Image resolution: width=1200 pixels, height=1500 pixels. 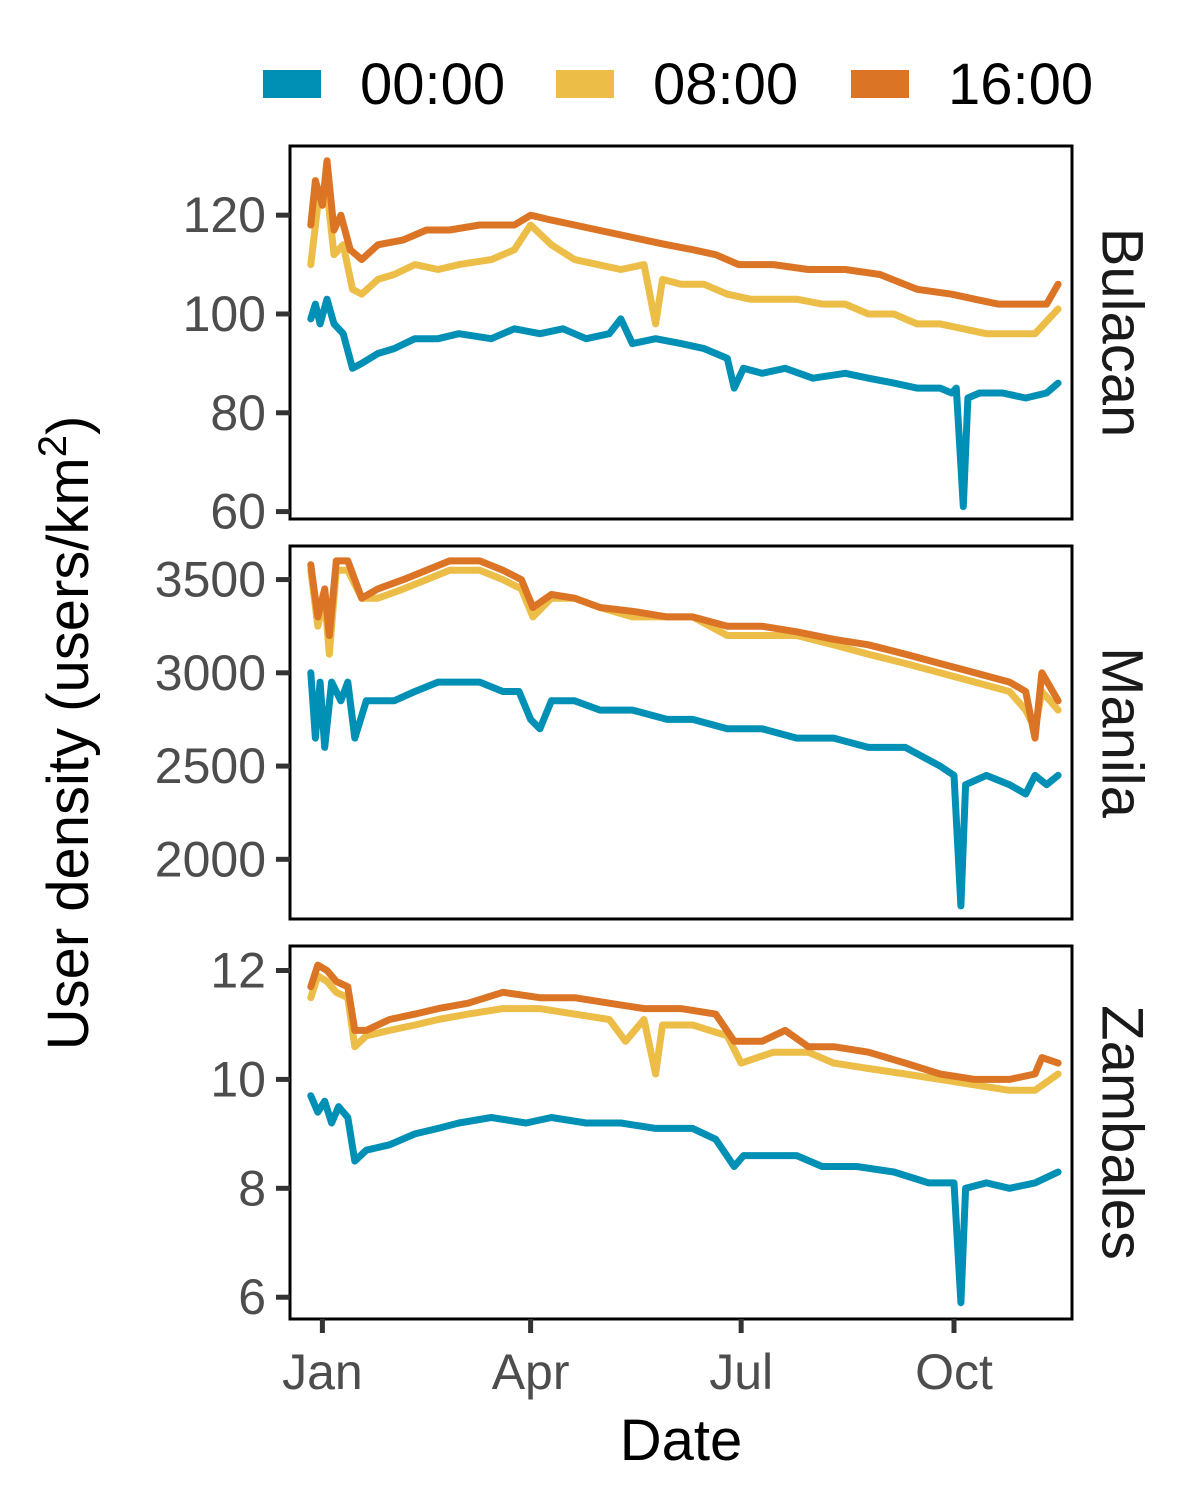 I want to click on y-axis-title-superscript: 2, so click(x=53, y=446).